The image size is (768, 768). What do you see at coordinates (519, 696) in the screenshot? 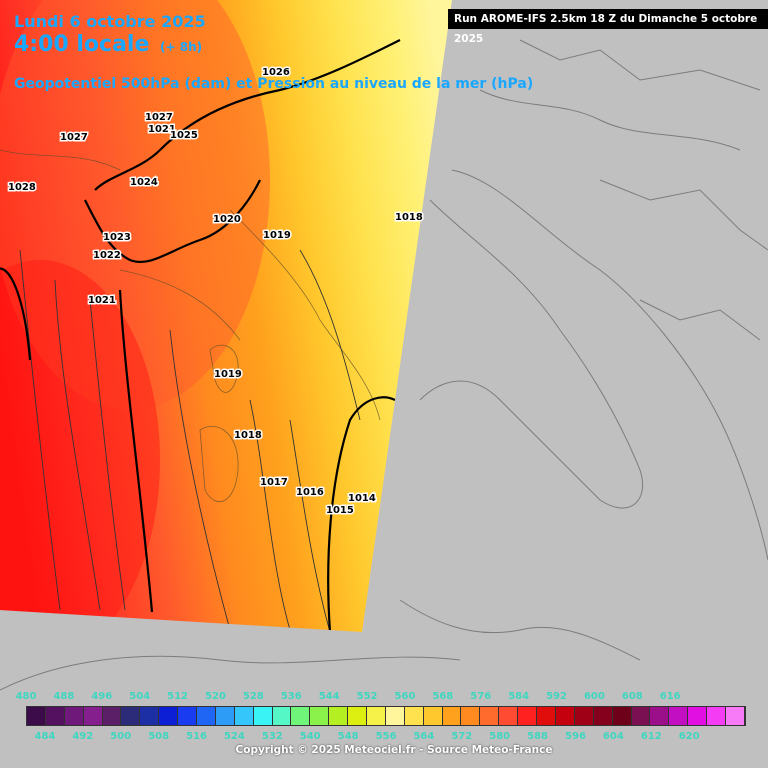
I see `scale-tick: 584` at bounding box center [519, 696].